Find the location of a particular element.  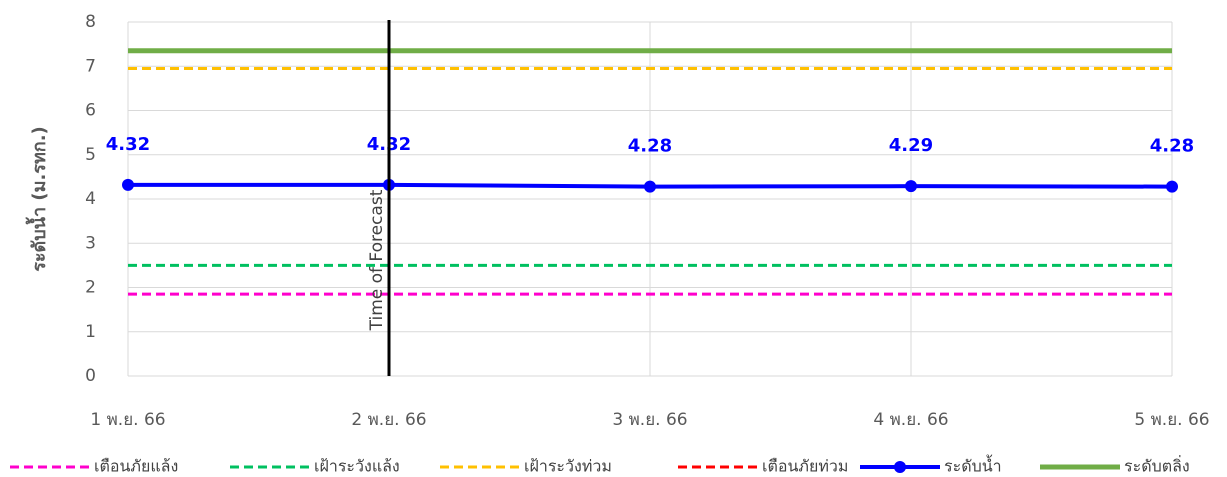

y-tick-label: 0 is located at coordinates (90, 376).